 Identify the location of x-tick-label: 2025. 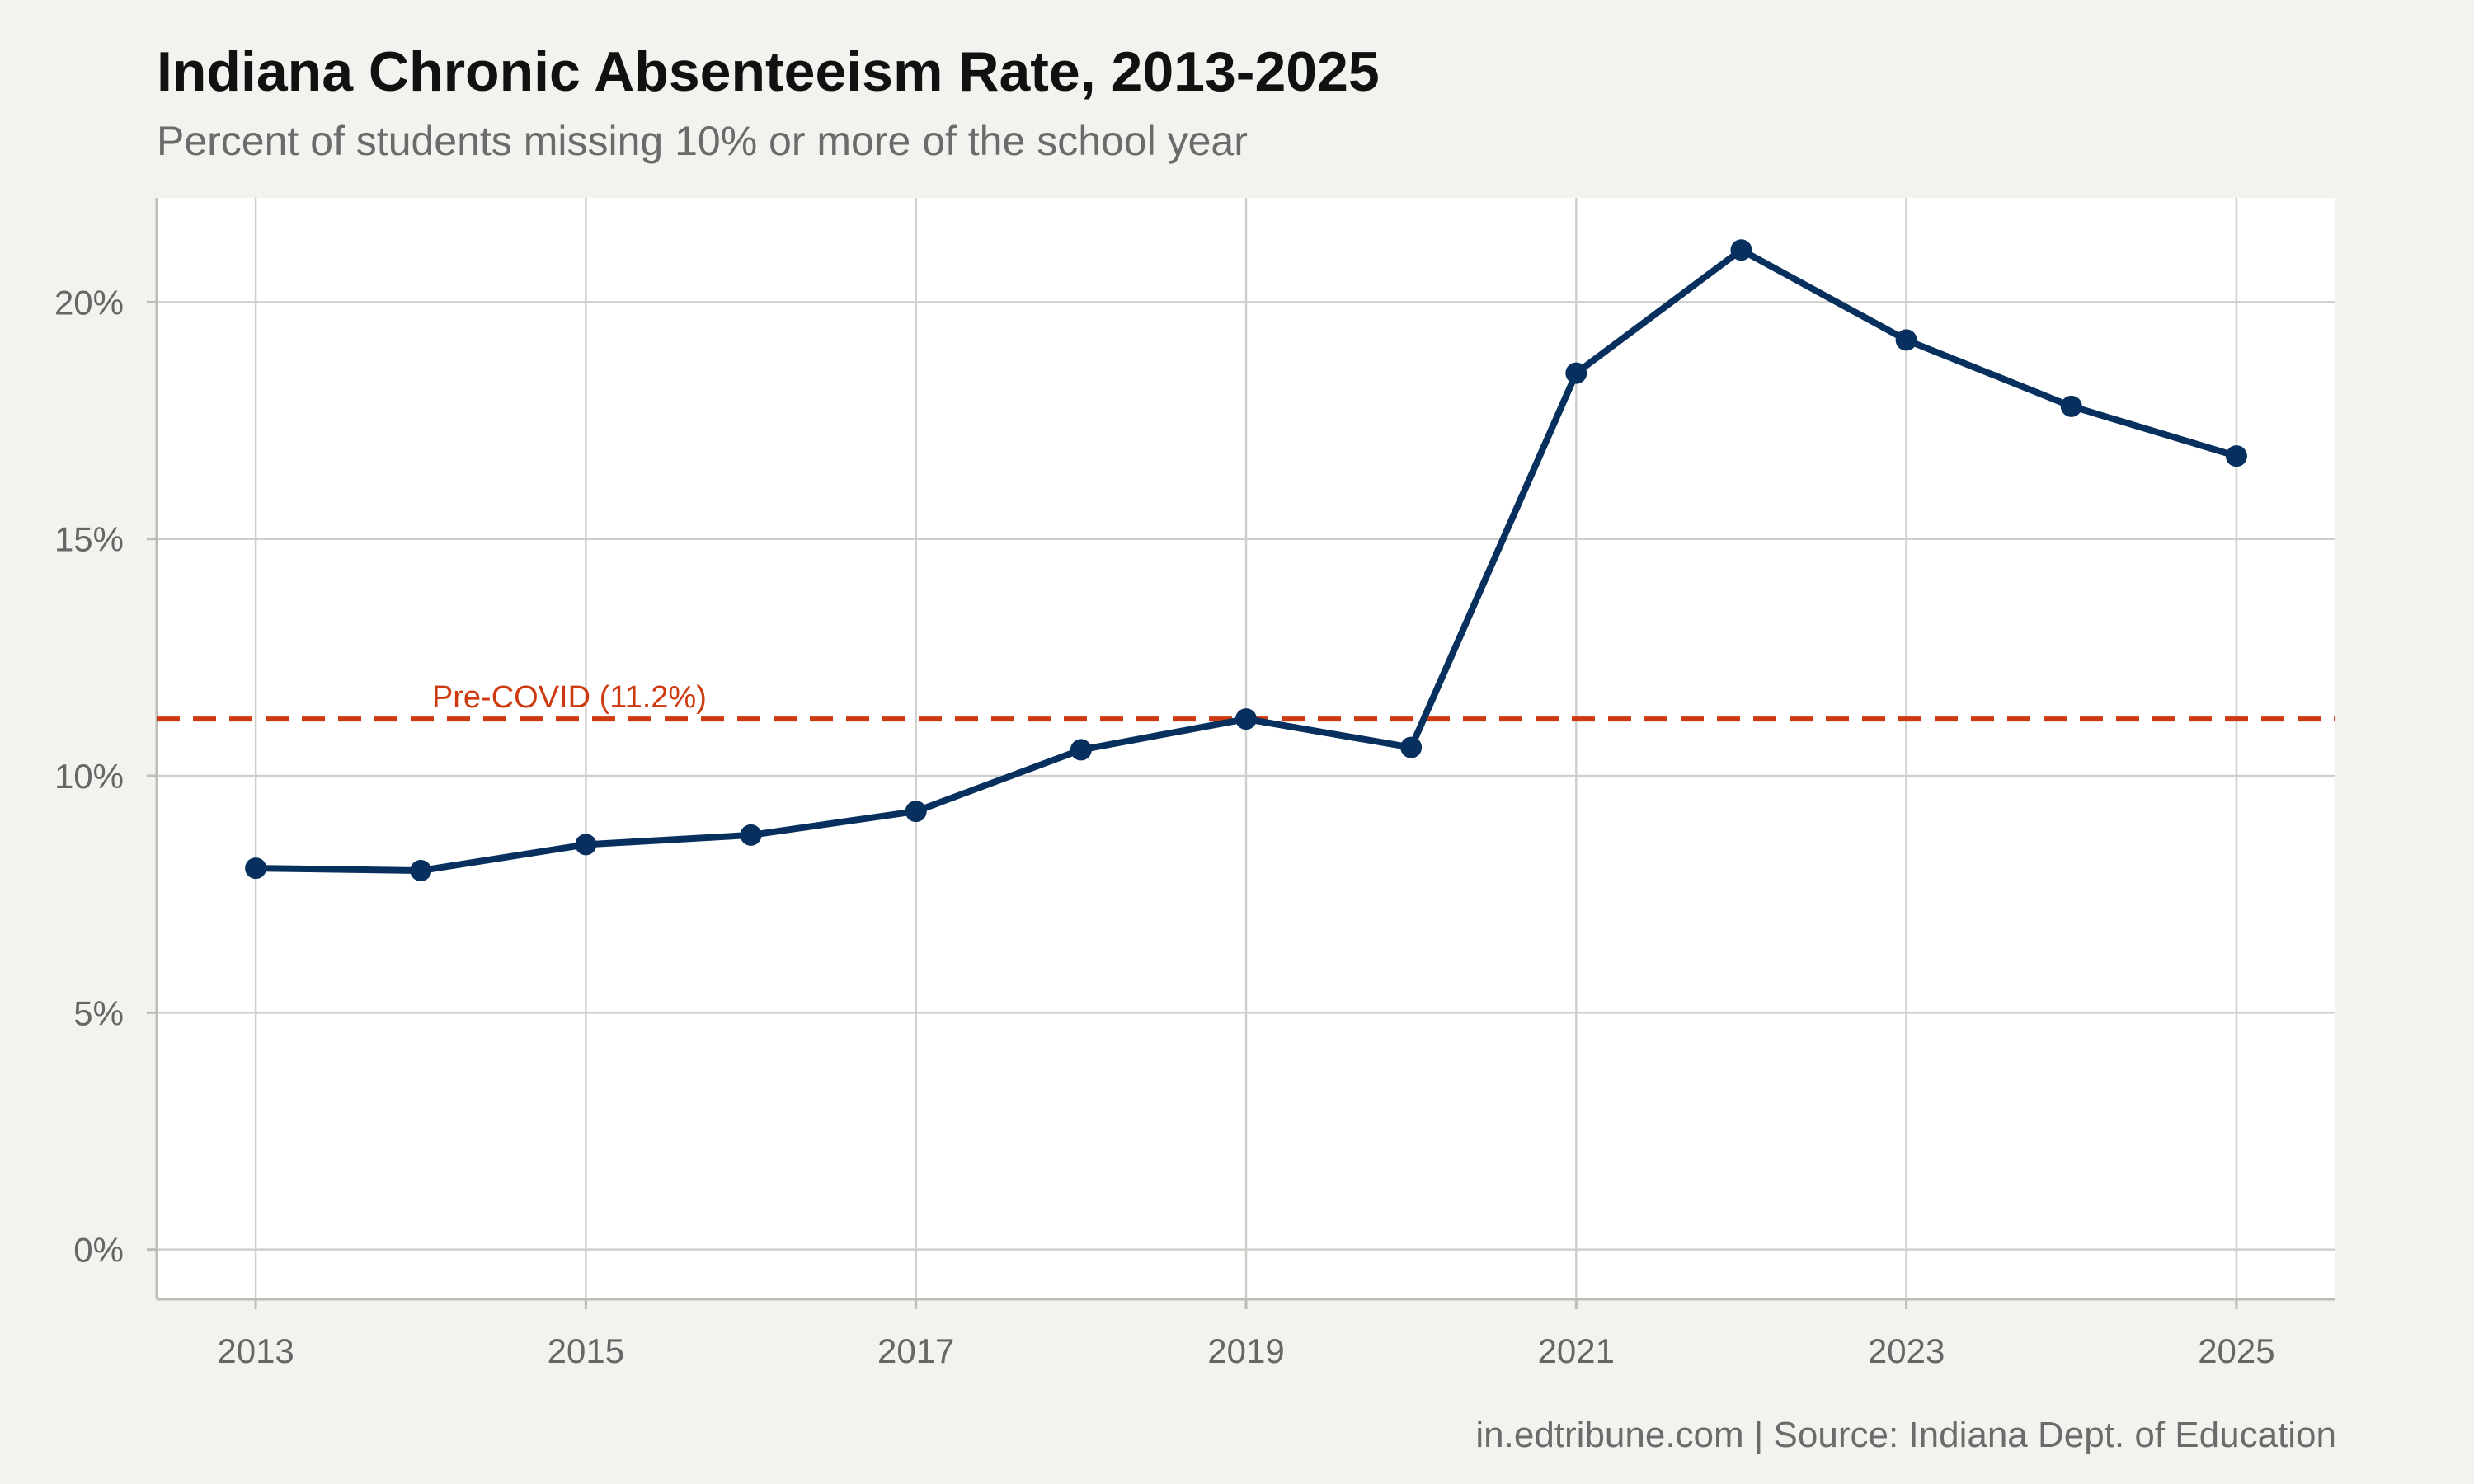
(2236, 1350).